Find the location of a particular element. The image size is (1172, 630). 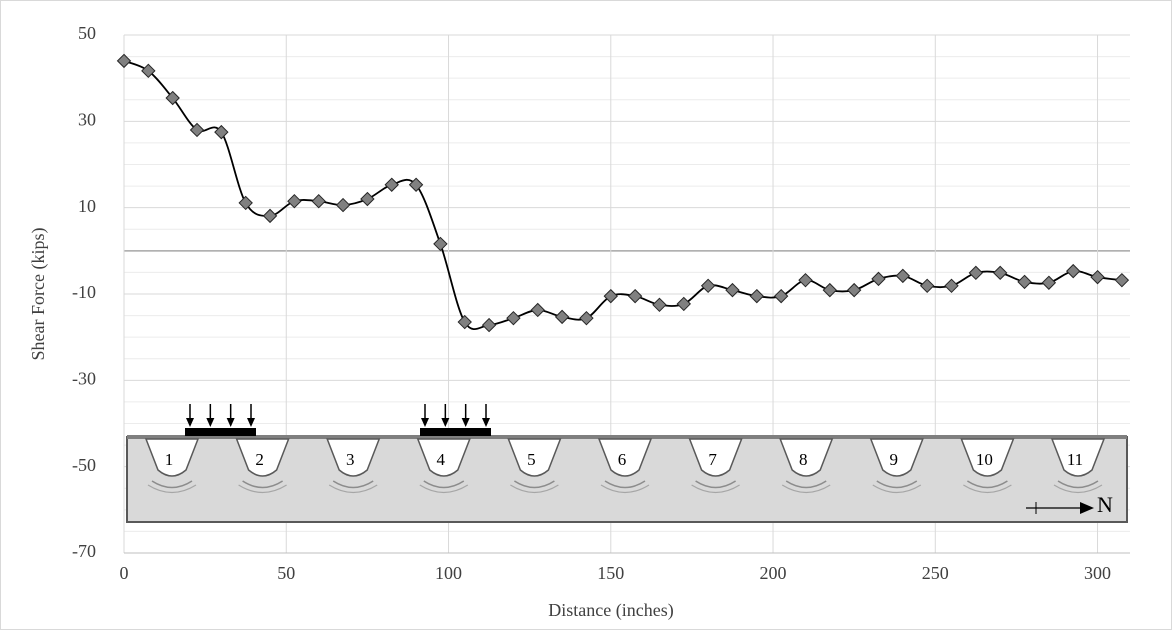

y-tick-label: 50 is located at coordinates (87, 33).